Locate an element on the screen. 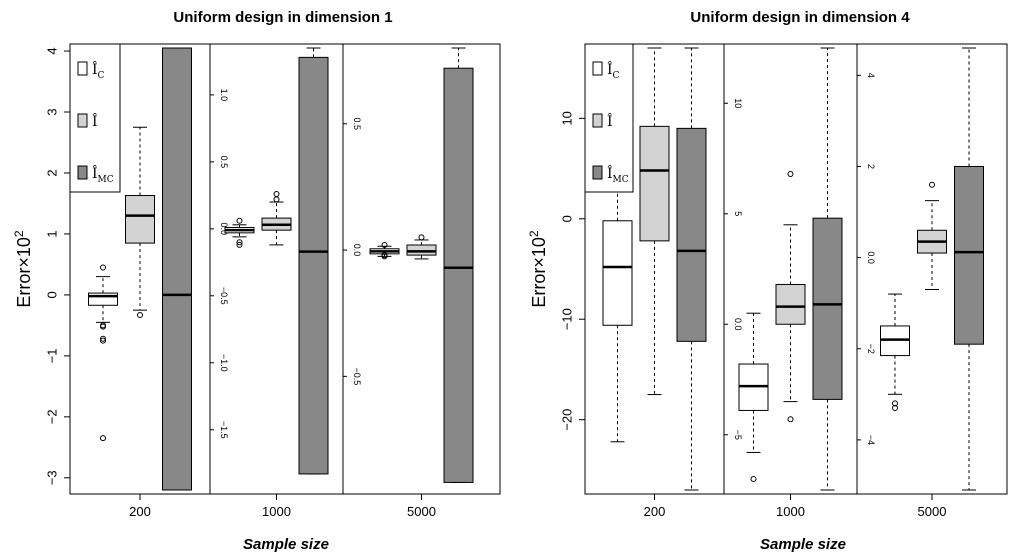 The height and width of the screenshot is (555, 1009). chart-title: Uniform design in dimension 4 is located at coordinates (800, 17).